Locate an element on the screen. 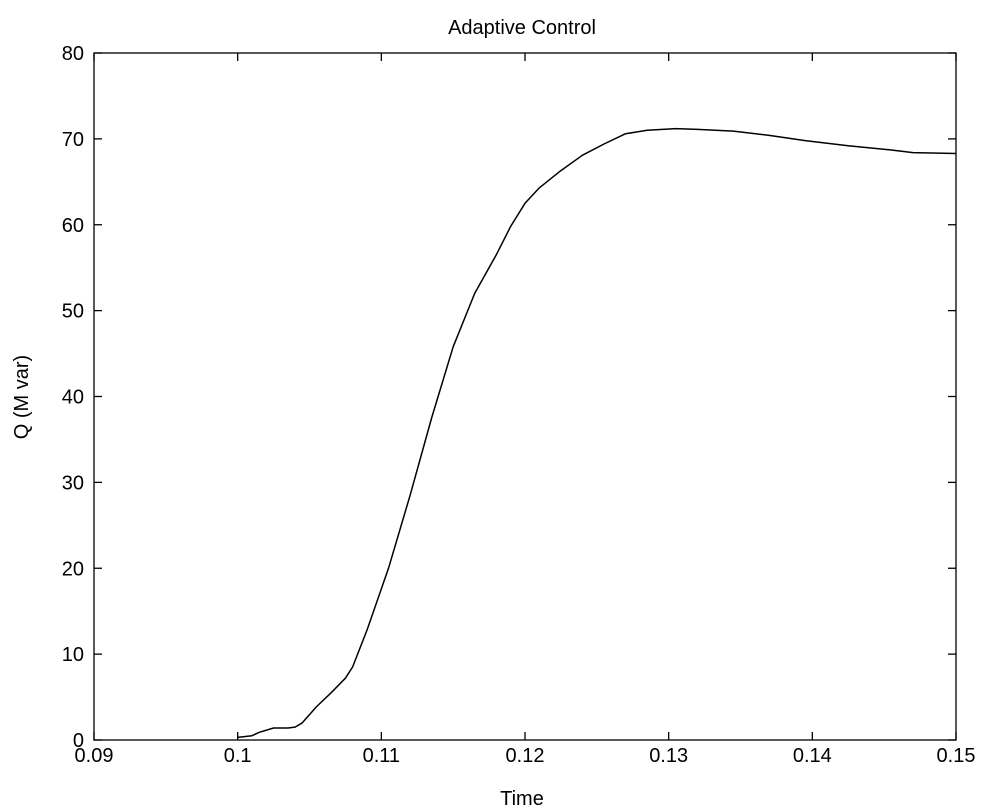 Image resolution: width=989 pixels, height=809 pixels. y-tick-label: 60 is located at coordinates (73, 226).